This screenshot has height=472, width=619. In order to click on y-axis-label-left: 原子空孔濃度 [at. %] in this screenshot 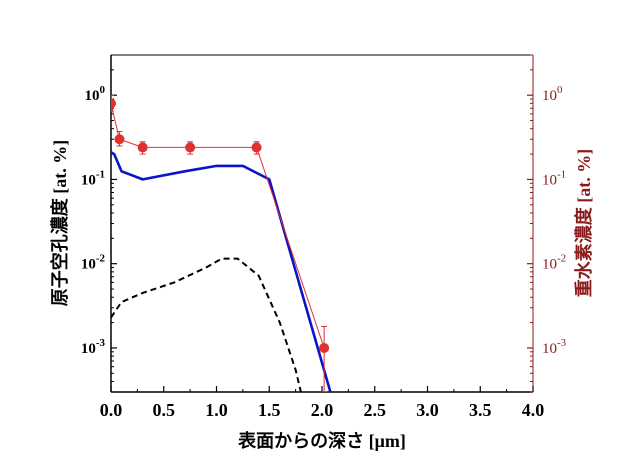, I will do `click(59, 223)`.